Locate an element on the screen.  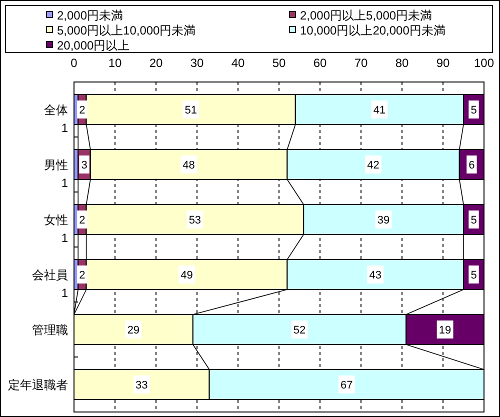
data-label: 39 is located at coordinates (383, 220).